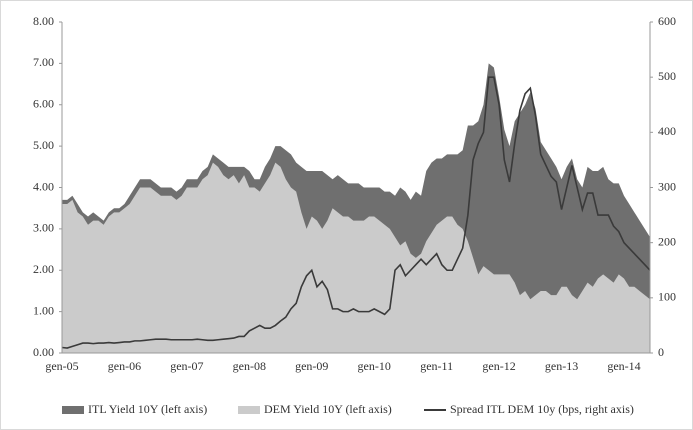 The height and width of the screenshot is (430, 693). What do you see at coordinates (667, 131) in the screenshot?
I see `y2-tick-label: 400` at bounding box center [667, 131].